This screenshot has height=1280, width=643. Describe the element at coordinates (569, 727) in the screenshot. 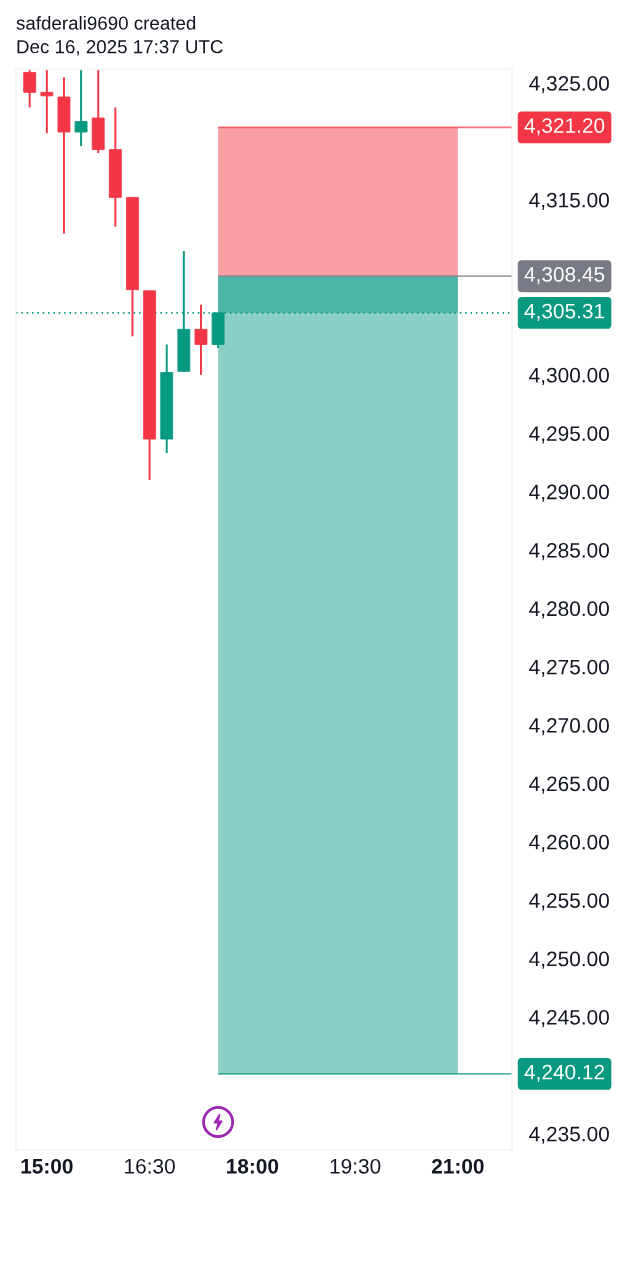

I see `y-tick-label: 4,270.00` at that location.